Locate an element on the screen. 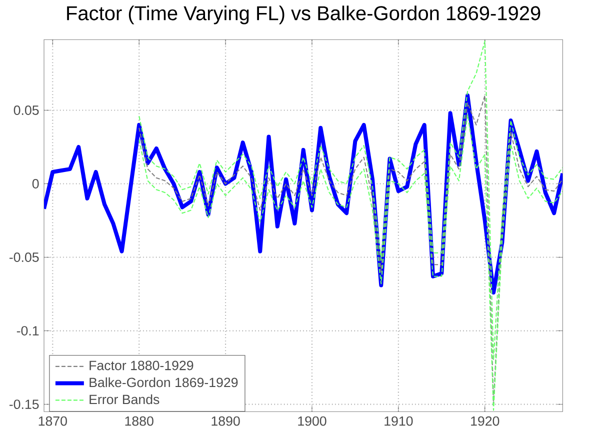 Image resolution: width=592 pixels, height=441 pixels. chart-title: Factor (Time Varying FL) vs Balke-Gordon 1869-1929 is located at coordinates (303, 15).